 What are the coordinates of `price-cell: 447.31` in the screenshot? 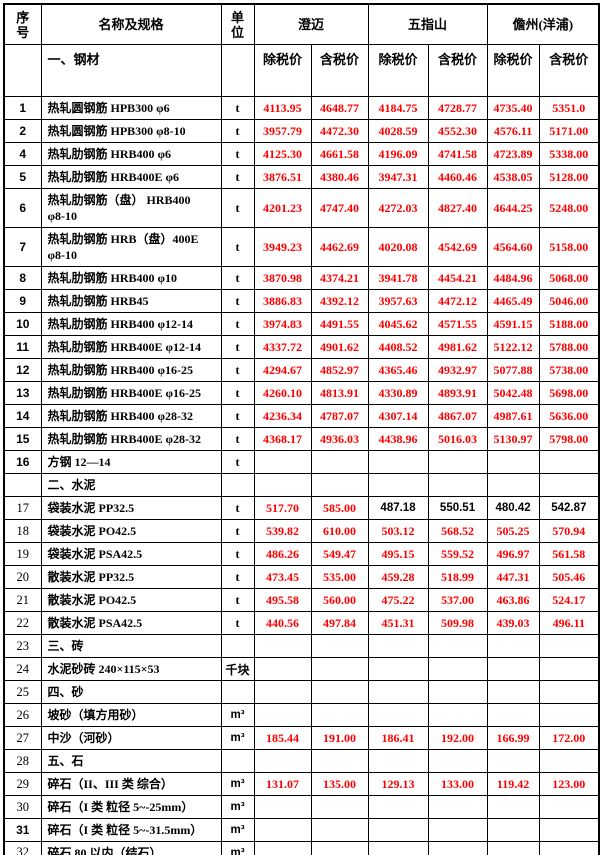 It's located at (513, 577).